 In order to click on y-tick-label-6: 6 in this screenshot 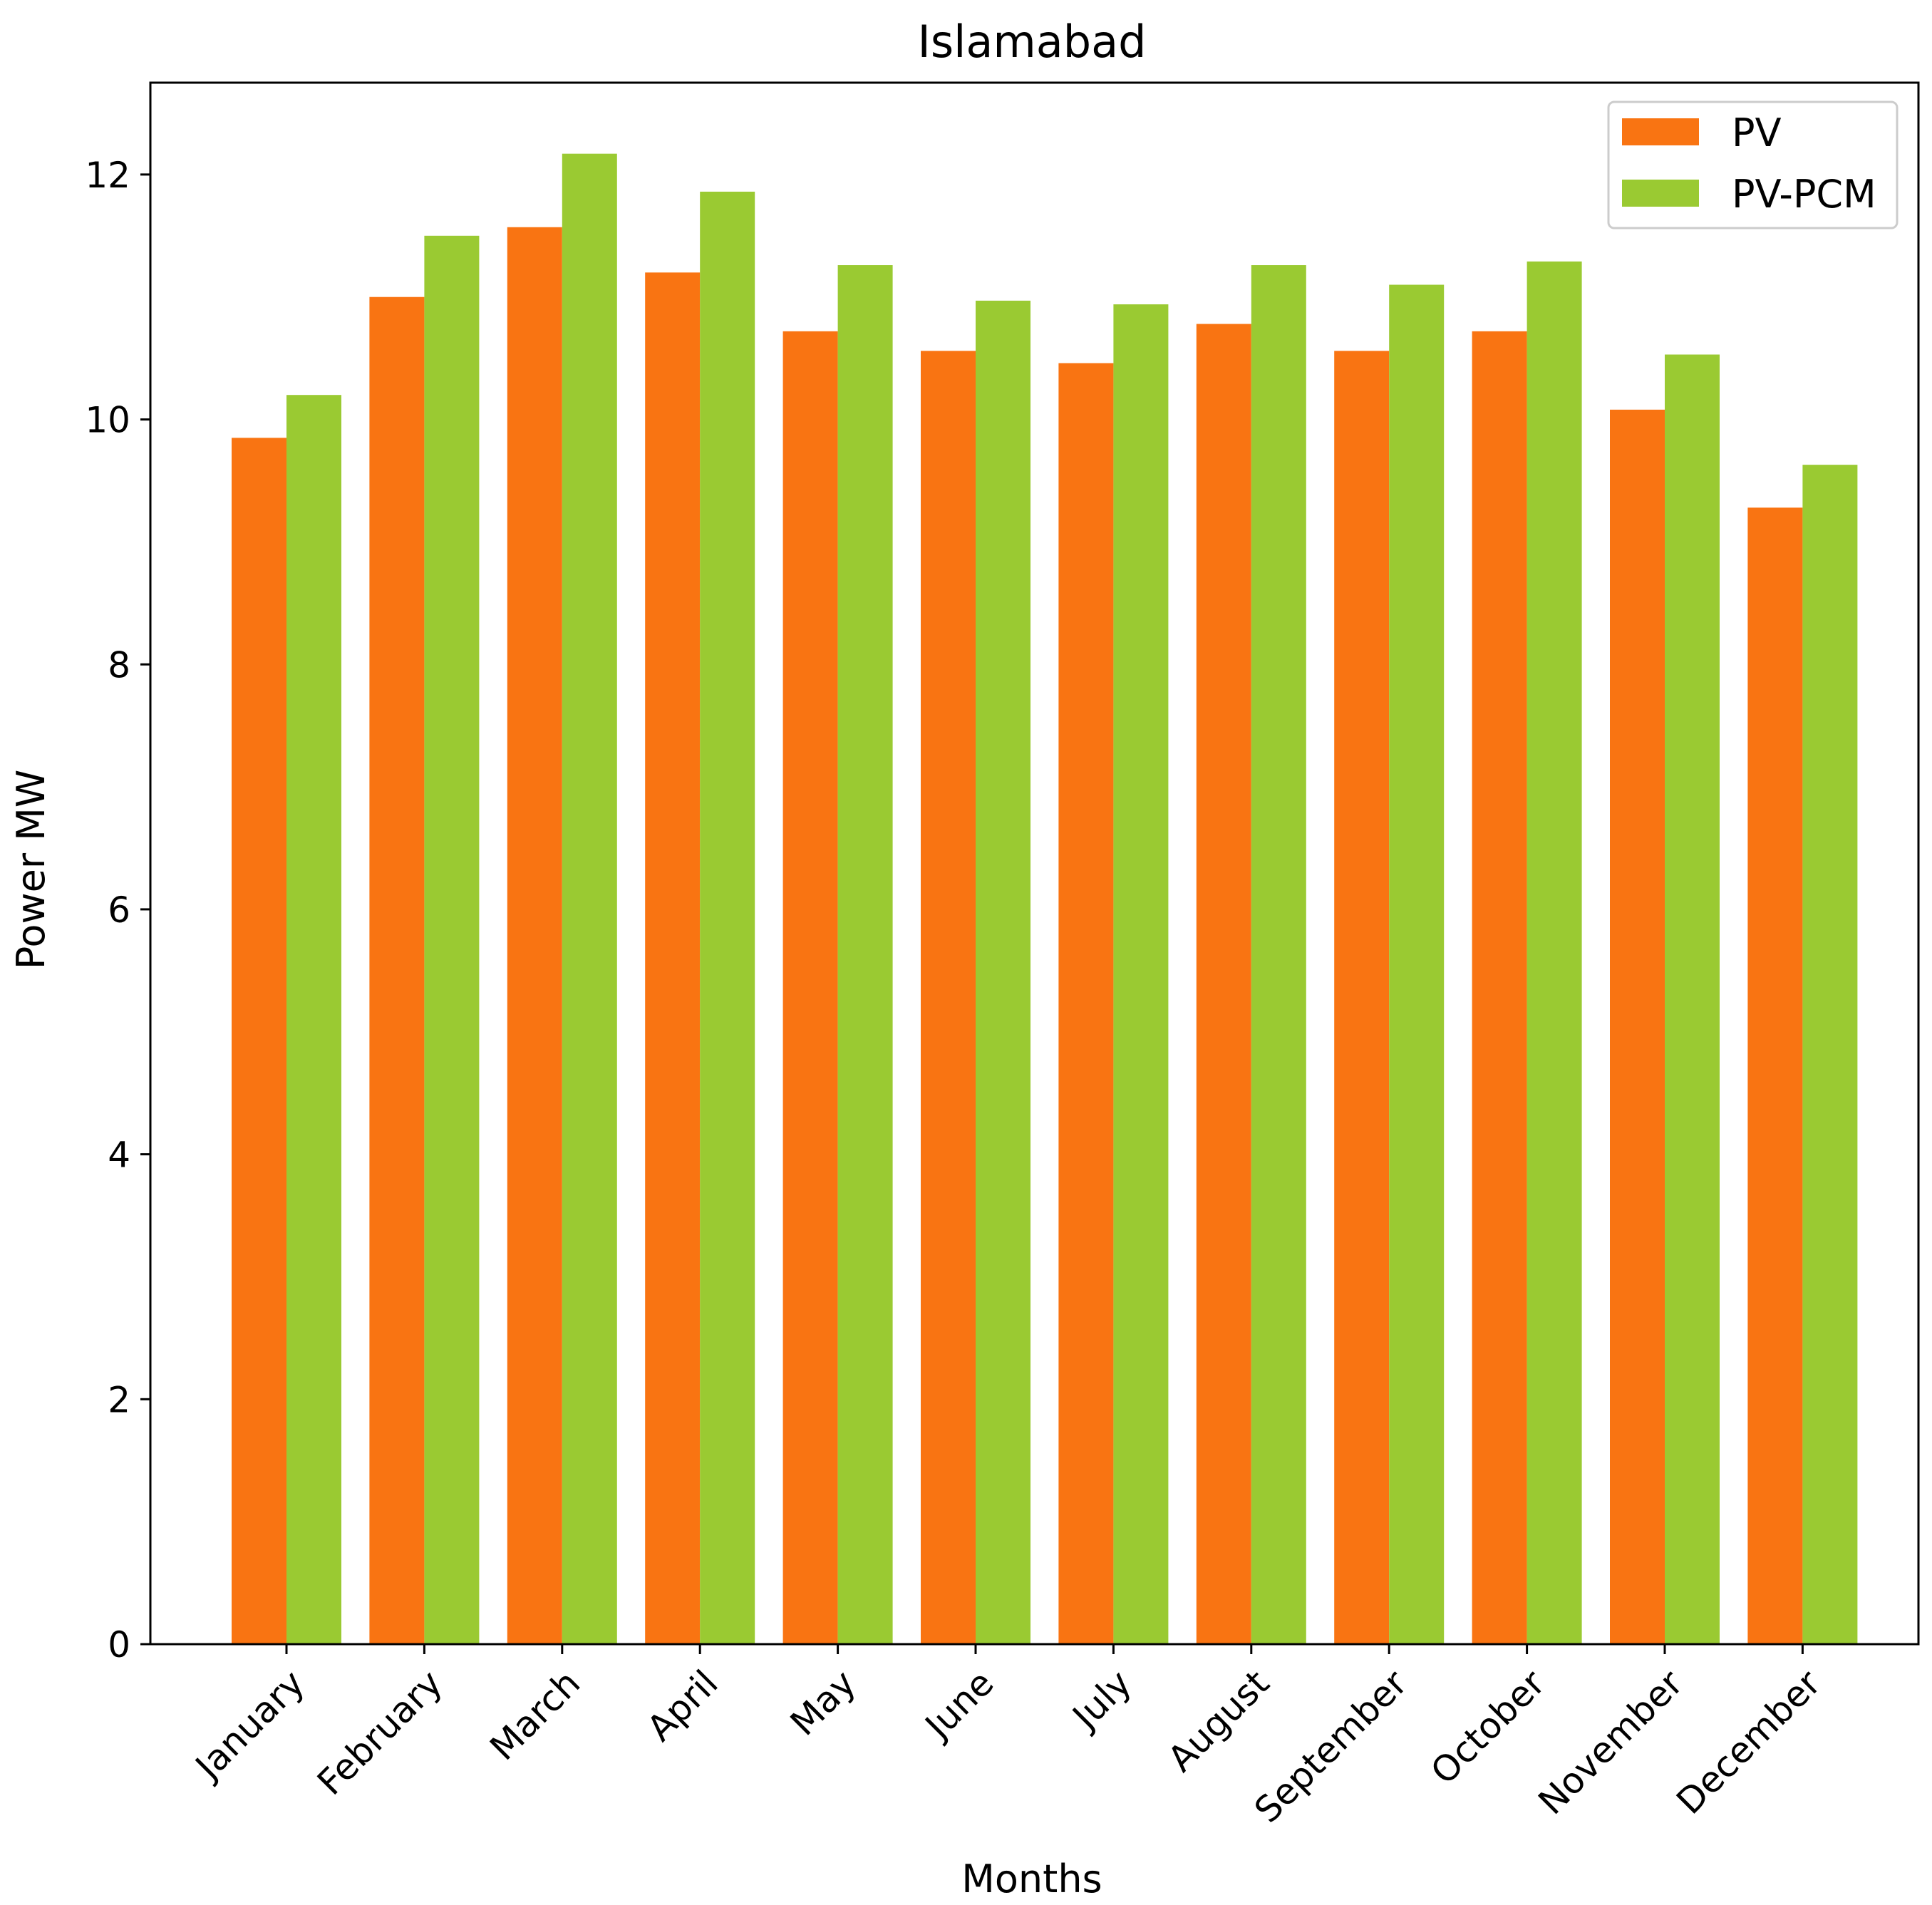, I will do `click(119, 910)`.